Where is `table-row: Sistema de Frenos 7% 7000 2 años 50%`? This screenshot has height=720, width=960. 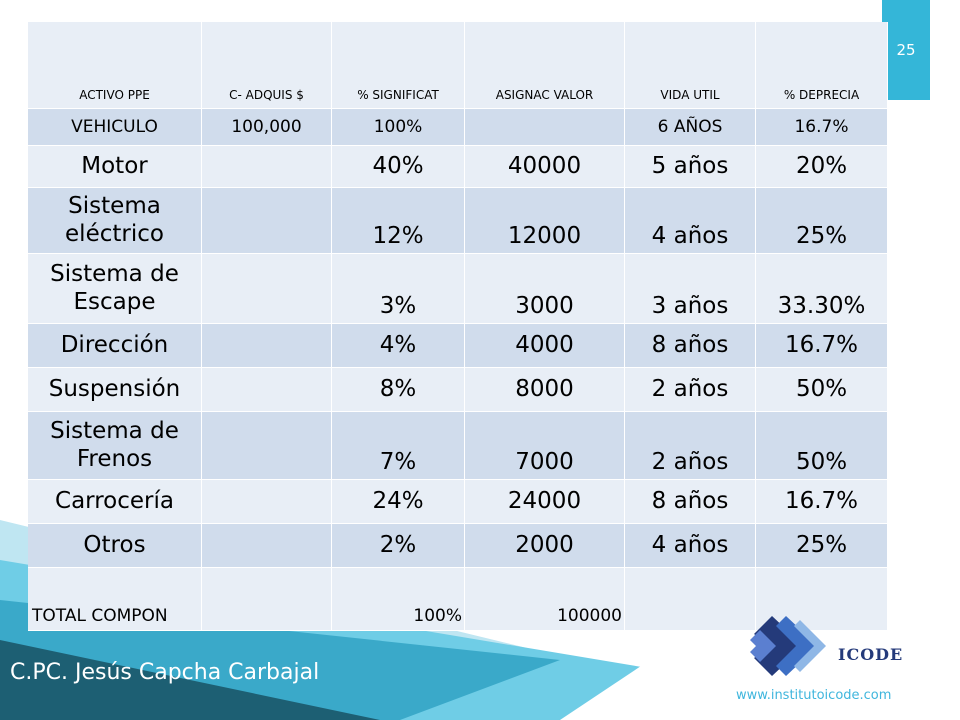 table-row: Sistema de Frenos 7% 7000 2 años 50% is located at coordinates (458, 446).